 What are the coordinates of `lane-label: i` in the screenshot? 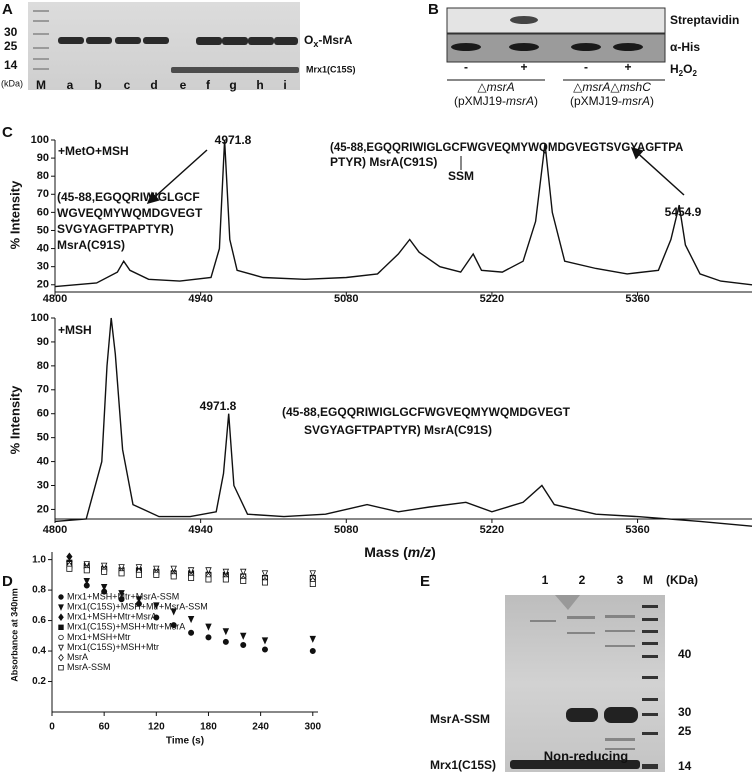 It's located at (284, 85).